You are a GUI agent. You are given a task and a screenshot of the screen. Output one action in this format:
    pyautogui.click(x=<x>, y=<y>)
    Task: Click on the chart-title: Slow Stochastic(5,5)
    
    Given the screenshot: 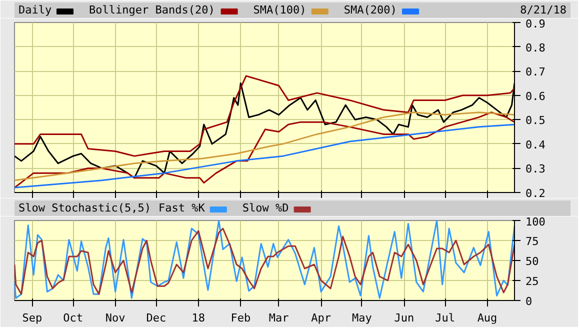 What is the action you would take?
    pyautogui.click(x=84, y=208)
    